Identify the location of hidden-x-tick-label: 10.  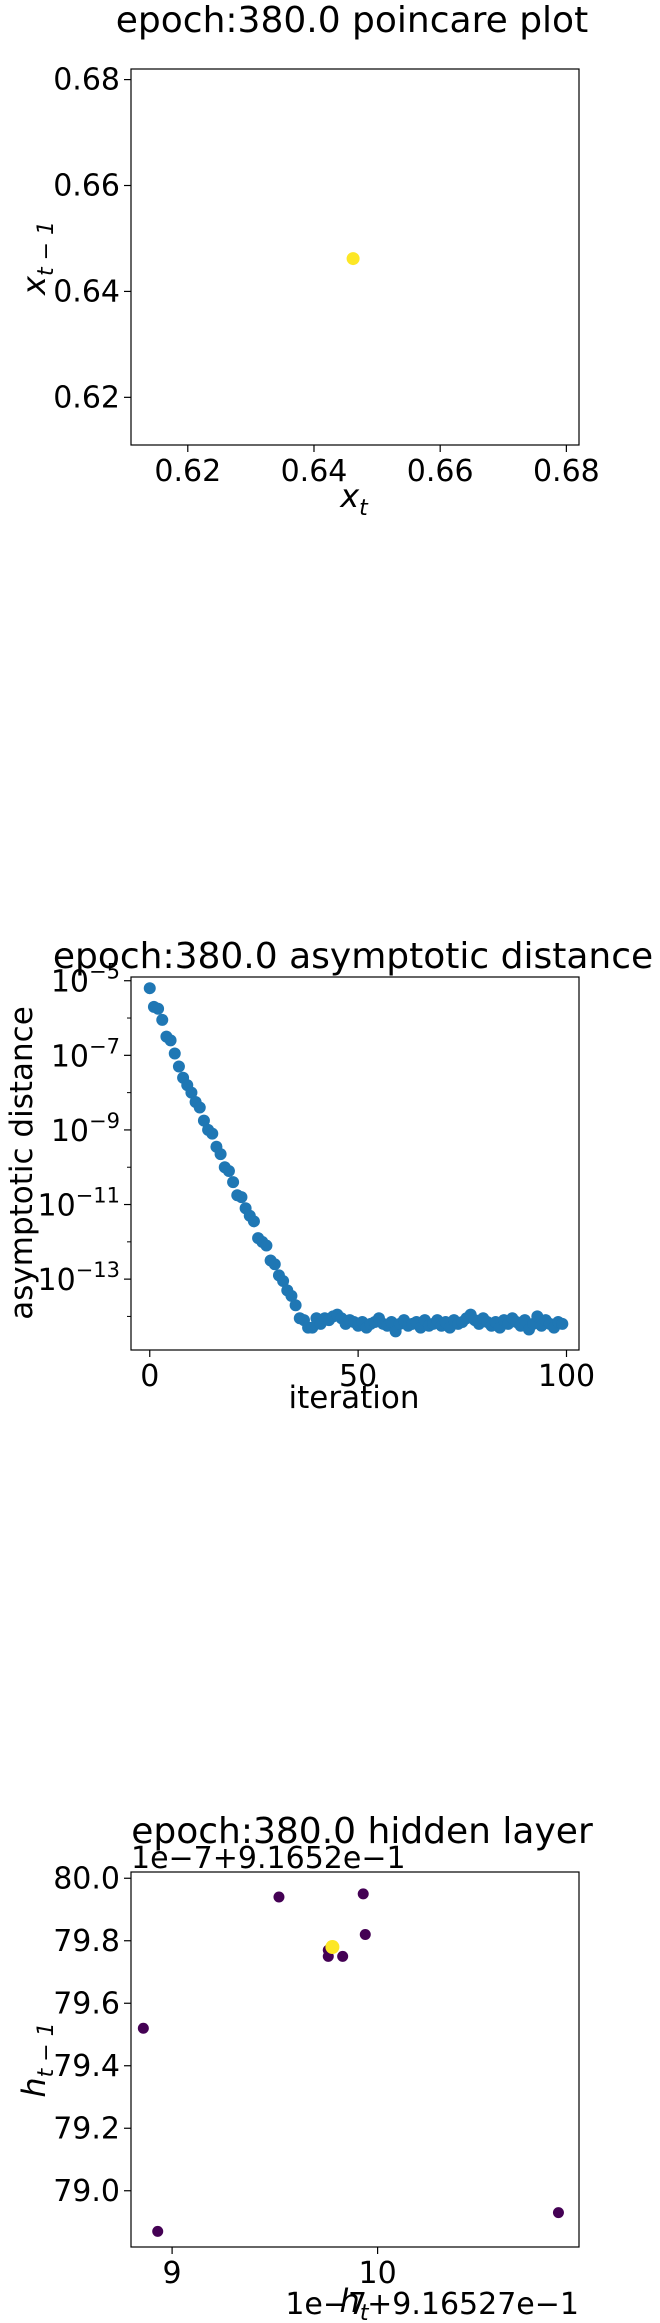
(378, 2273).